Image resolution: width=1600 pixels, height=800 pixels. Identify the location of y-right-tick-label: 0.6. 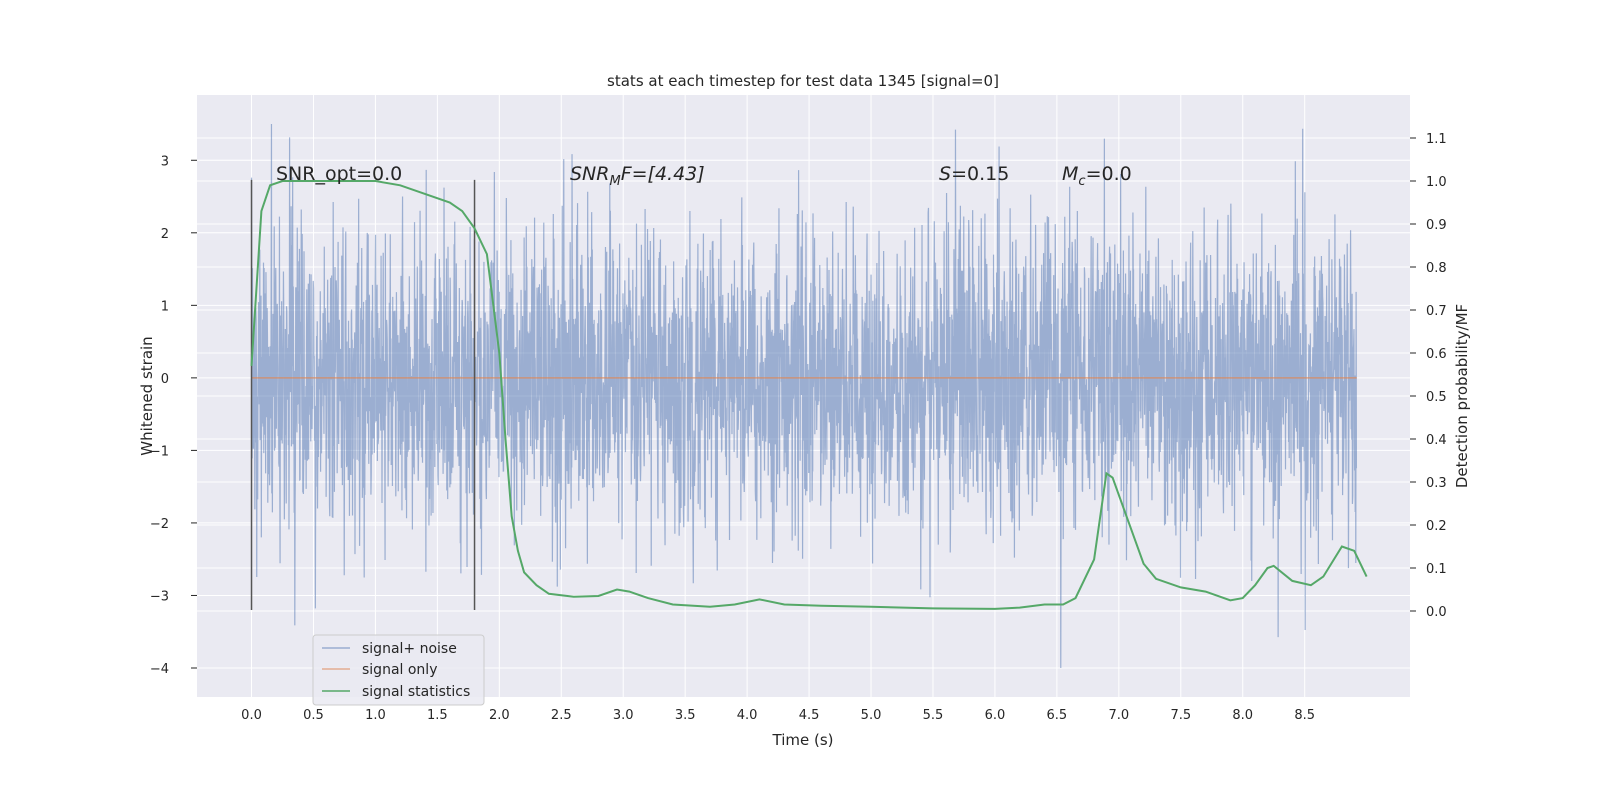
(1436, 354).